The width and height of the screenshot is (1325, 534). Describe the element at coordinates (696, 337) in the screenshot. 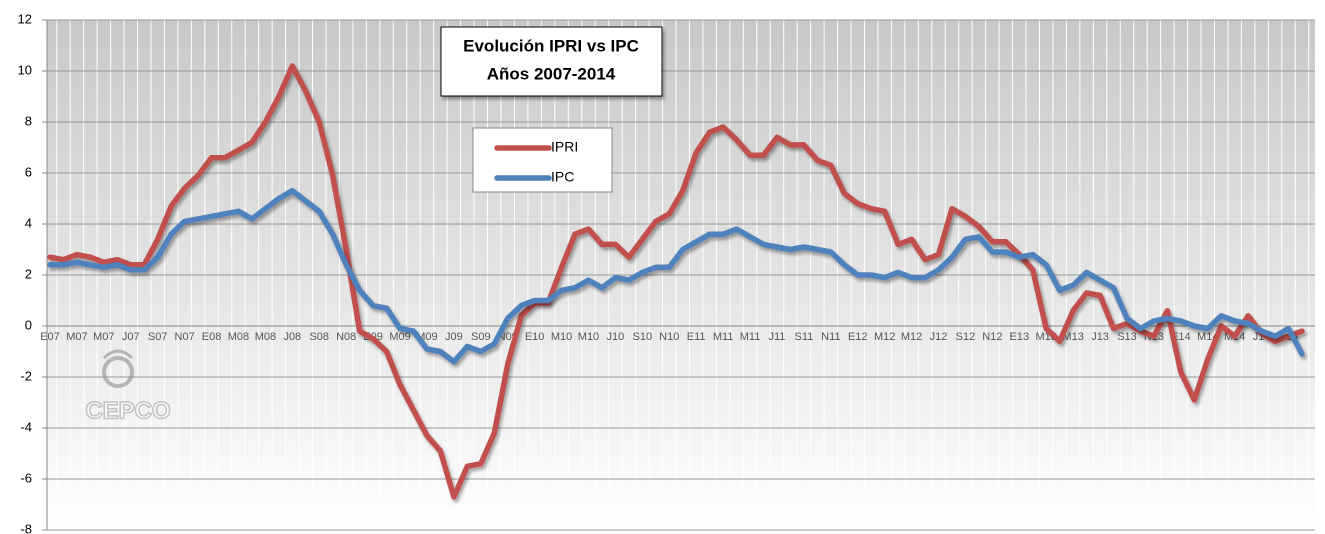

I see `x-tick-label: E11` at that location.